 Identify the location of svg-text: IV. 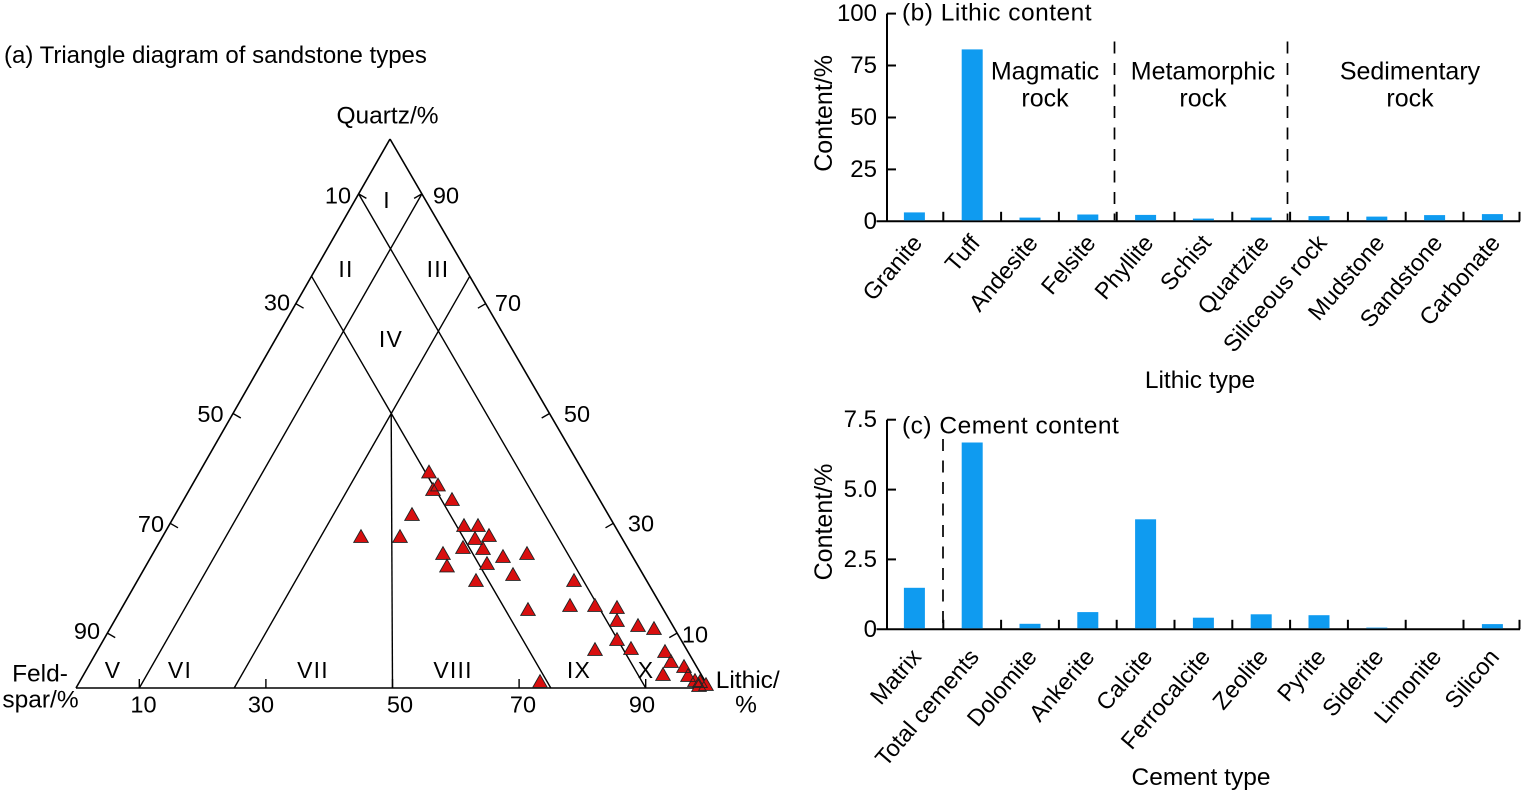
(391, 339).